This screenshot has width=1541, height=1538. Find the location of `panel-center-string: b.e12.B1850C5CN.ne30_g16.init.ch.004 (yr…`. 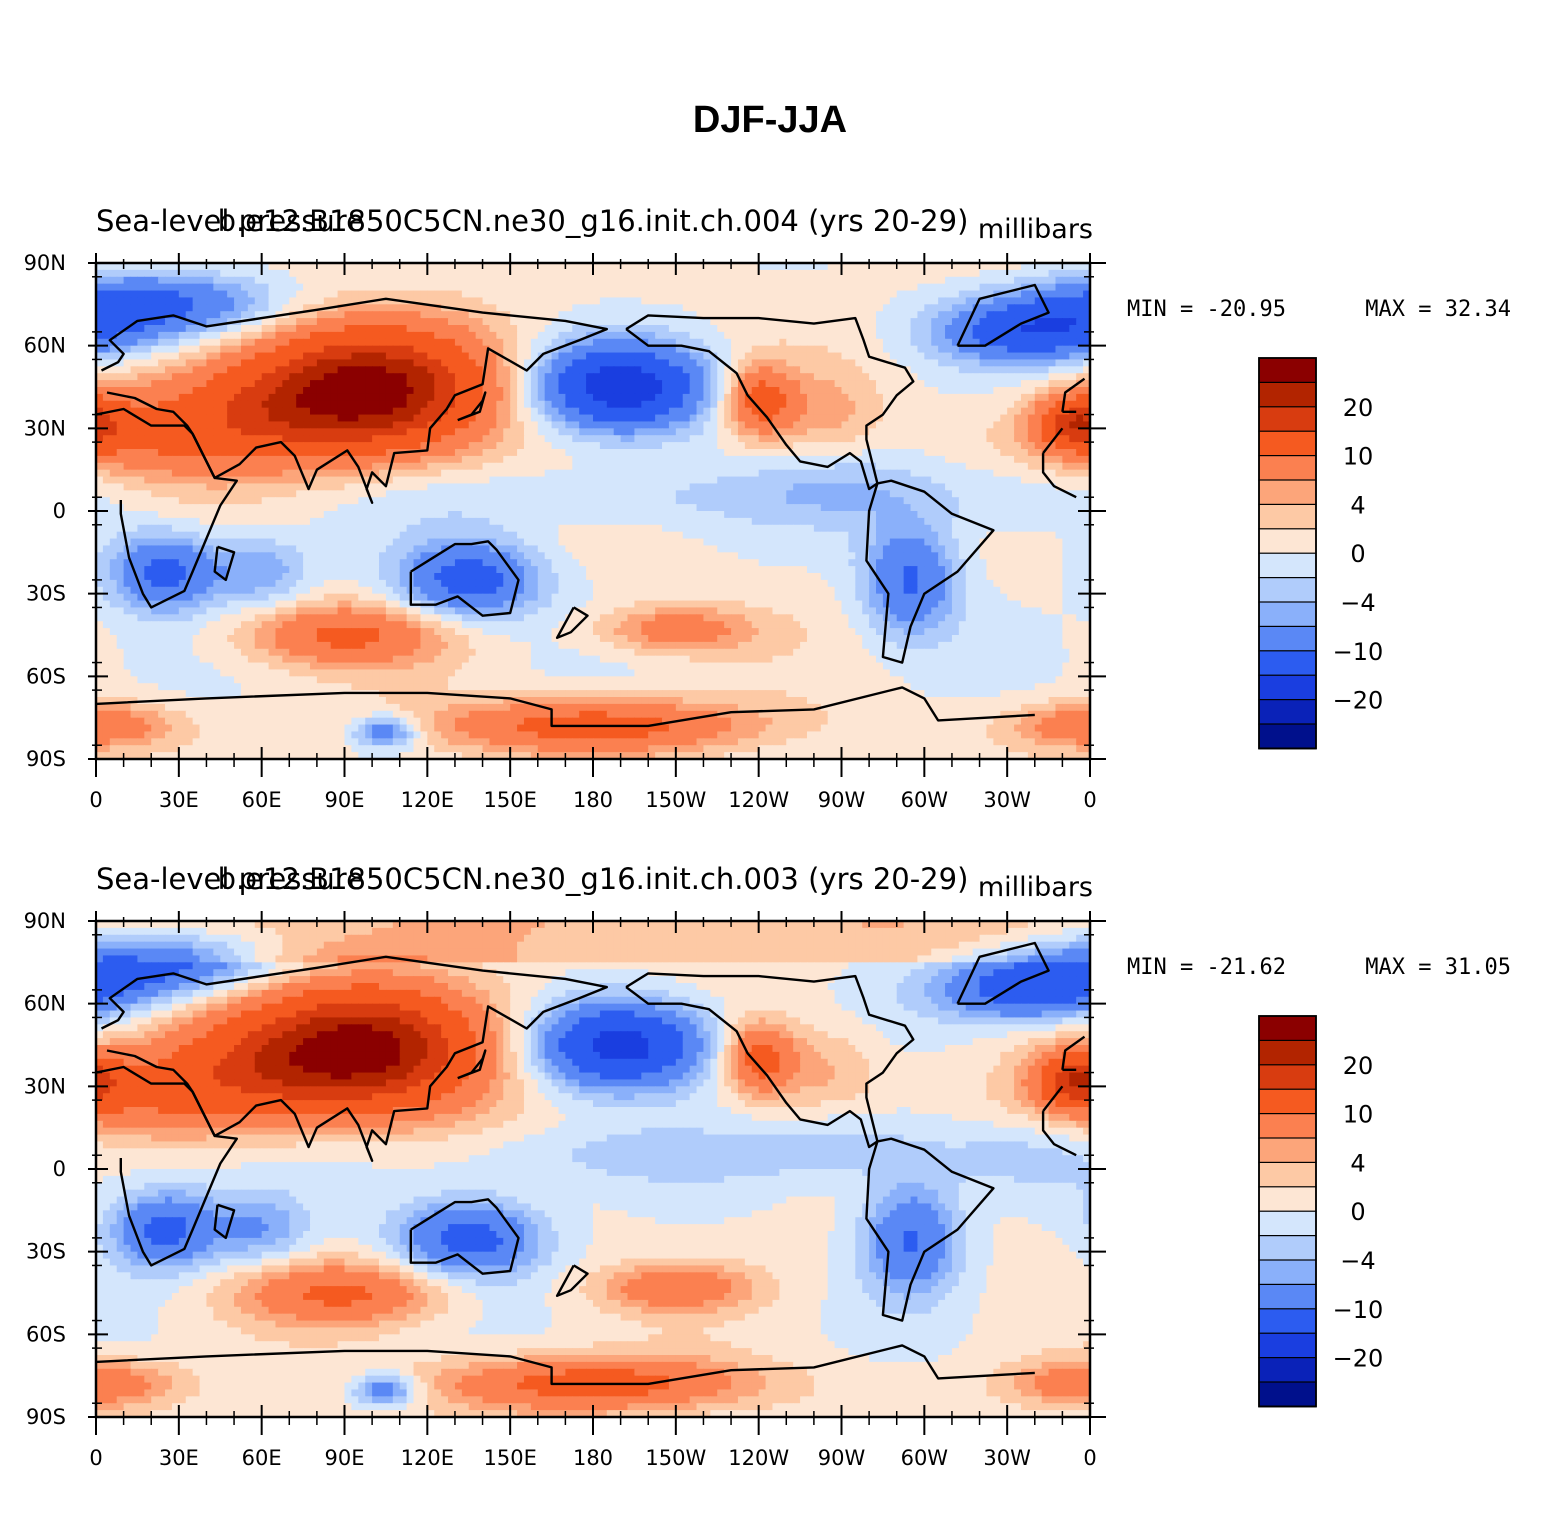

panel-center-string: b.e12.B1850C5CN.ne30_g16.init.ch.004 (yr… is located at coordinates (593, 221).